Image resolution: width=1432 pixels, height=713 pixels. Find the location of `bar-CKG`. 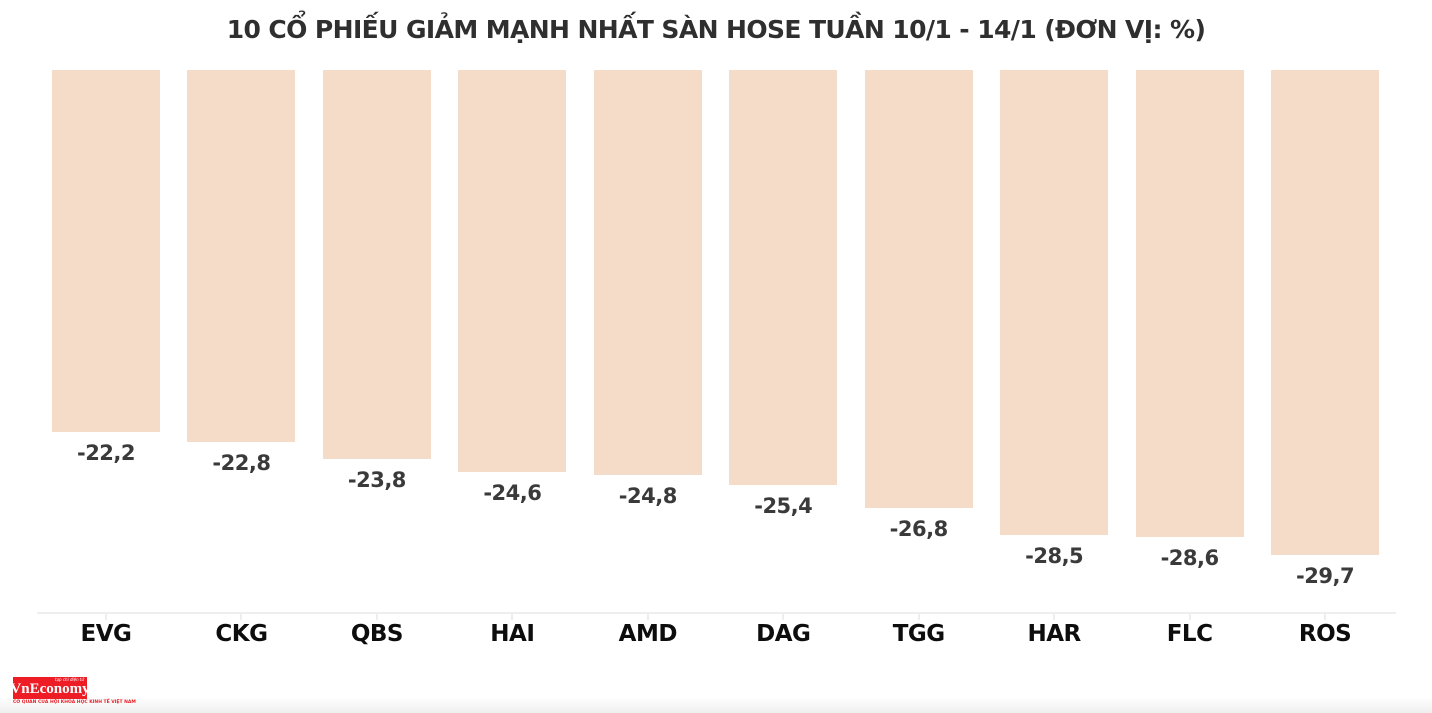

bar-CKG is located at coordinates (241, 256).